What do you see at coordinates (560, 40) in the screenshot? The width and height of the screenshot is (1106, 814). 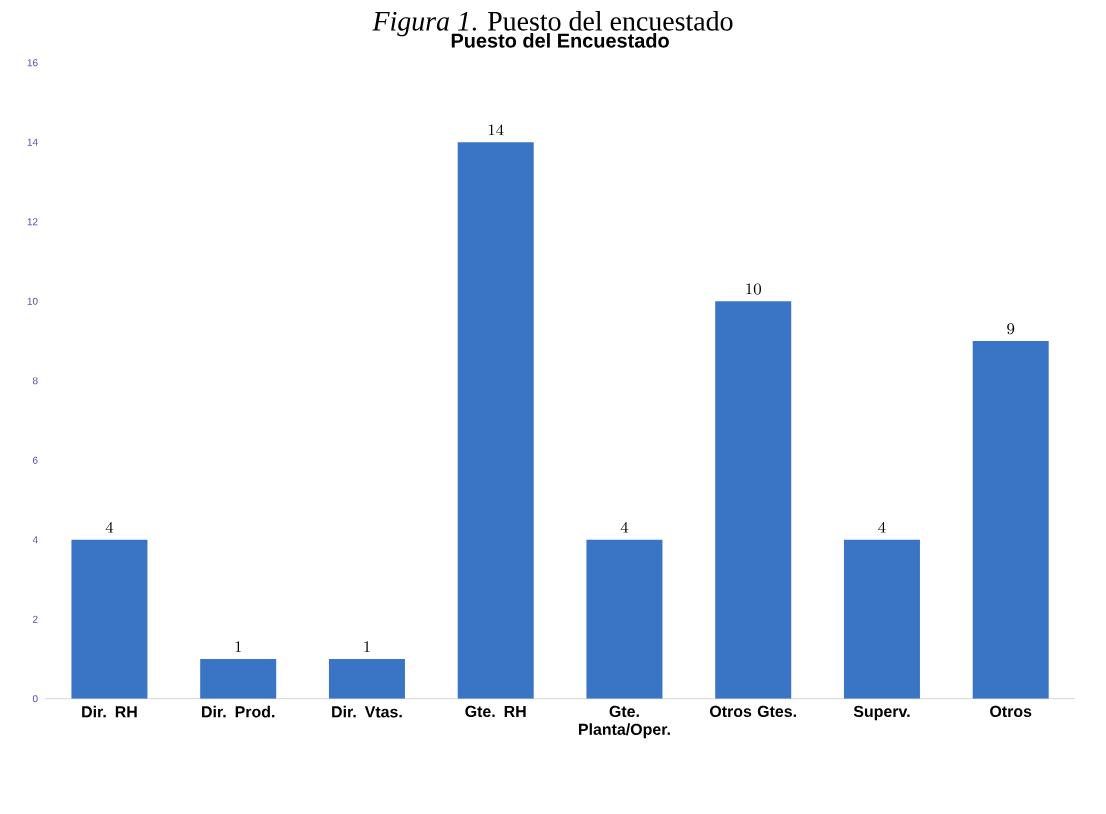 I see `chart-title: Puesto del Encuestado` at bounding box center [560, 40].